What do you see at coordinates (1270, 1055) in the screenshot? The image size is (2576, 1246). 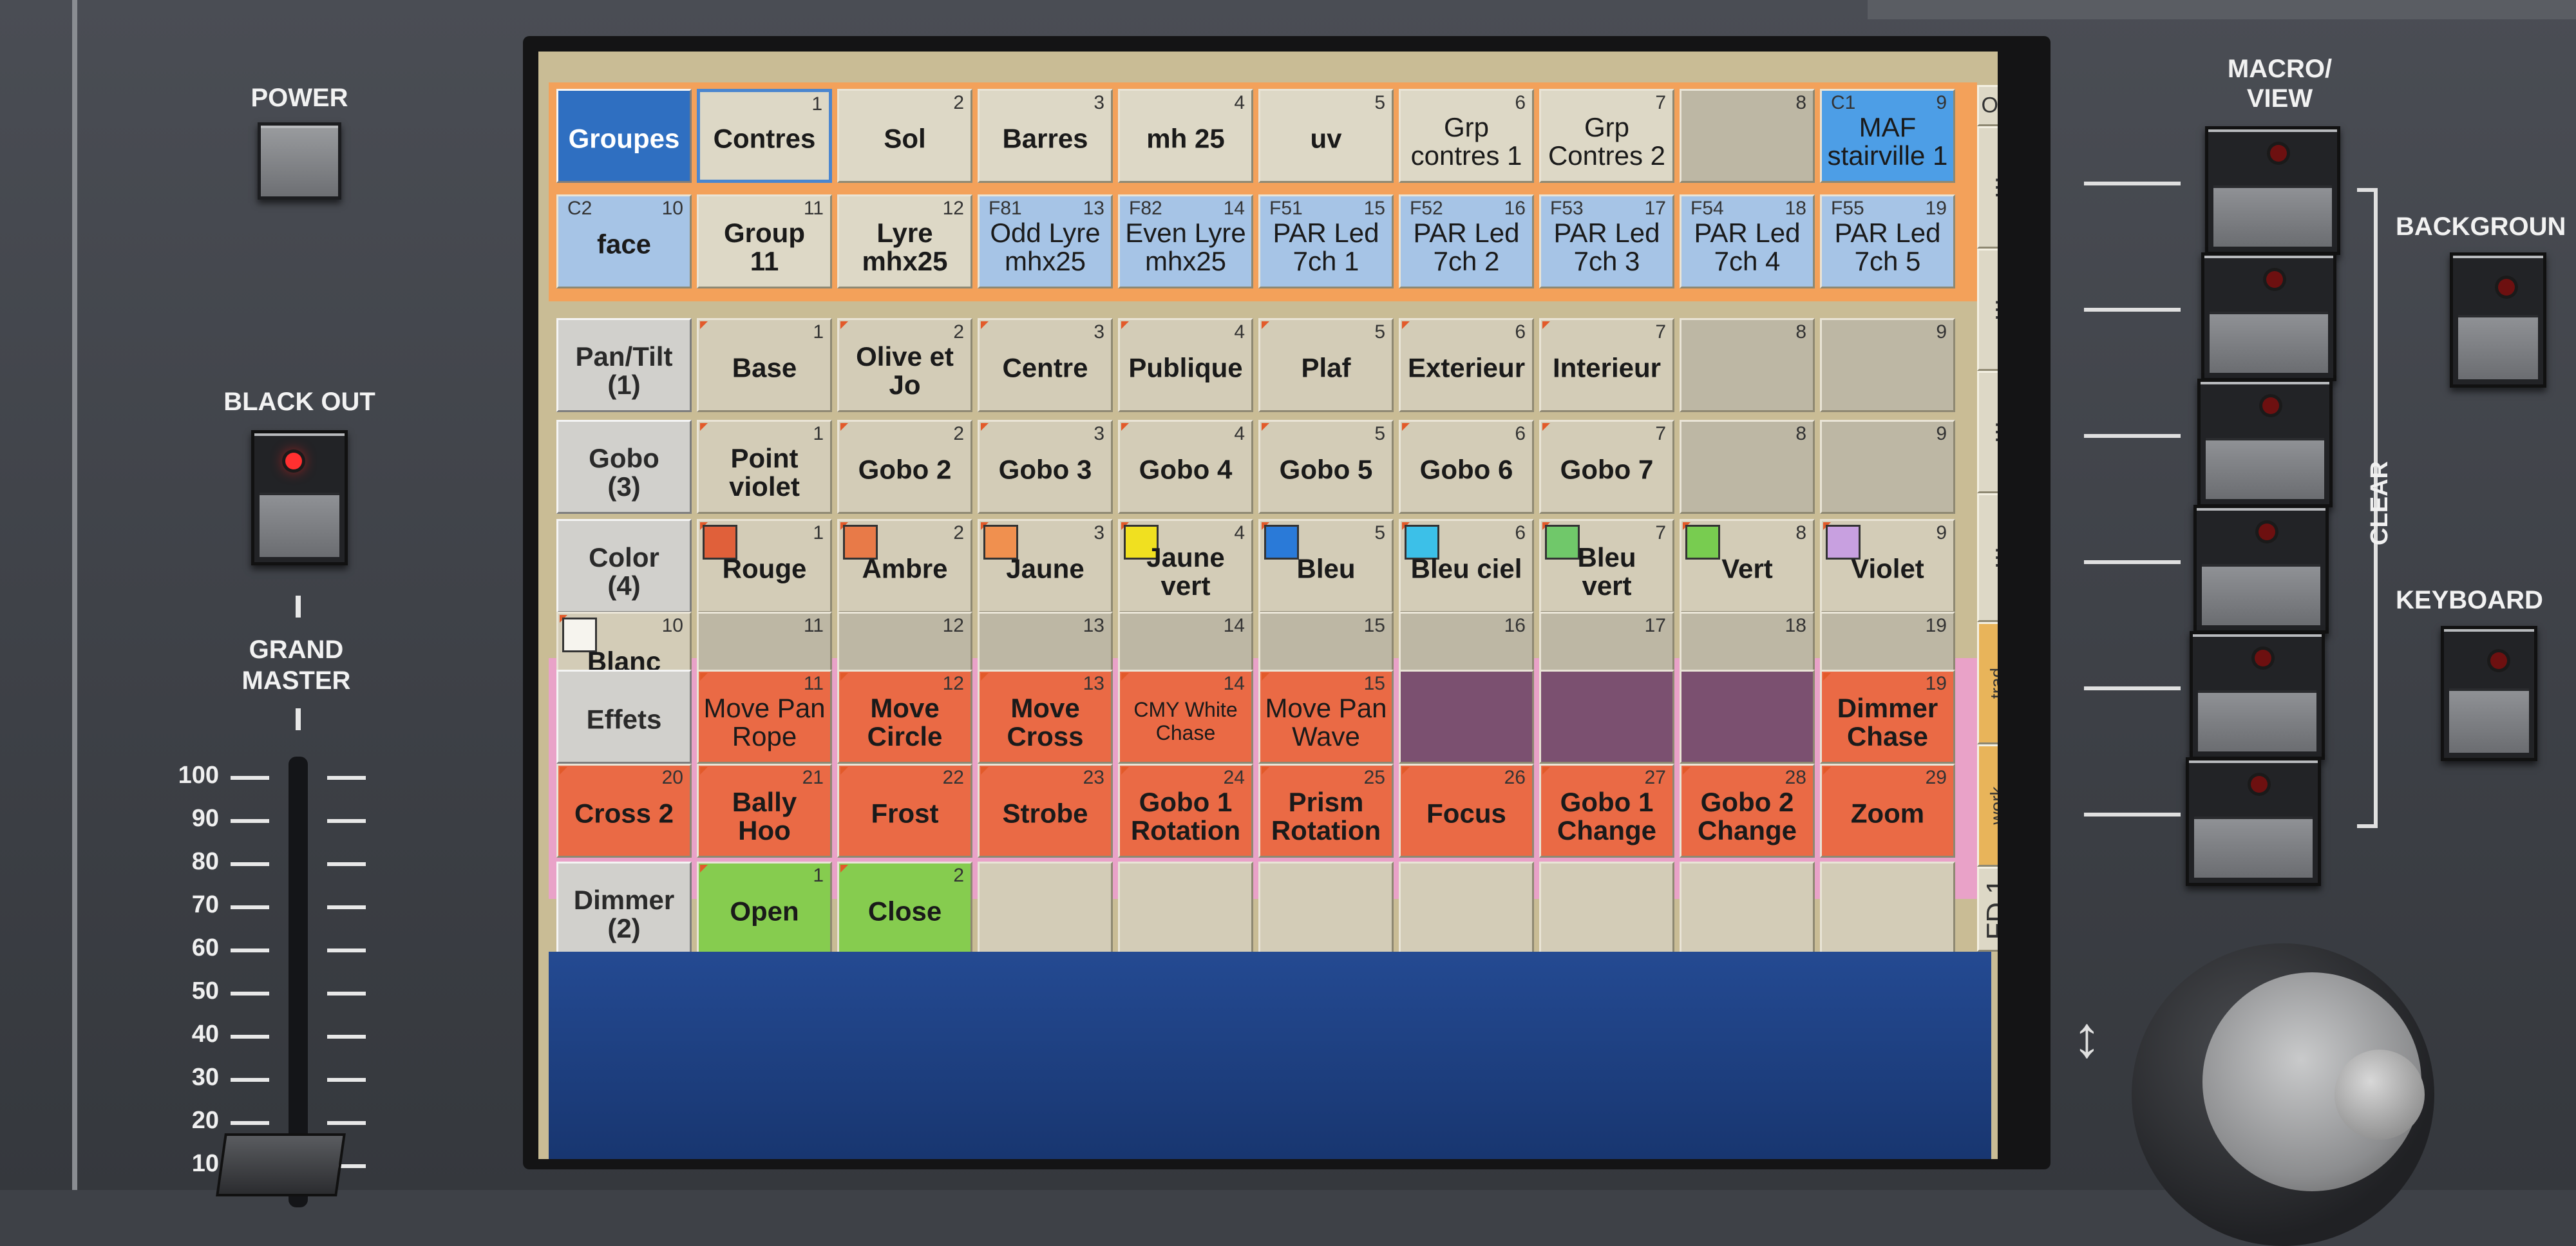 I see `command-area` at bounding box center [1270, 1055].